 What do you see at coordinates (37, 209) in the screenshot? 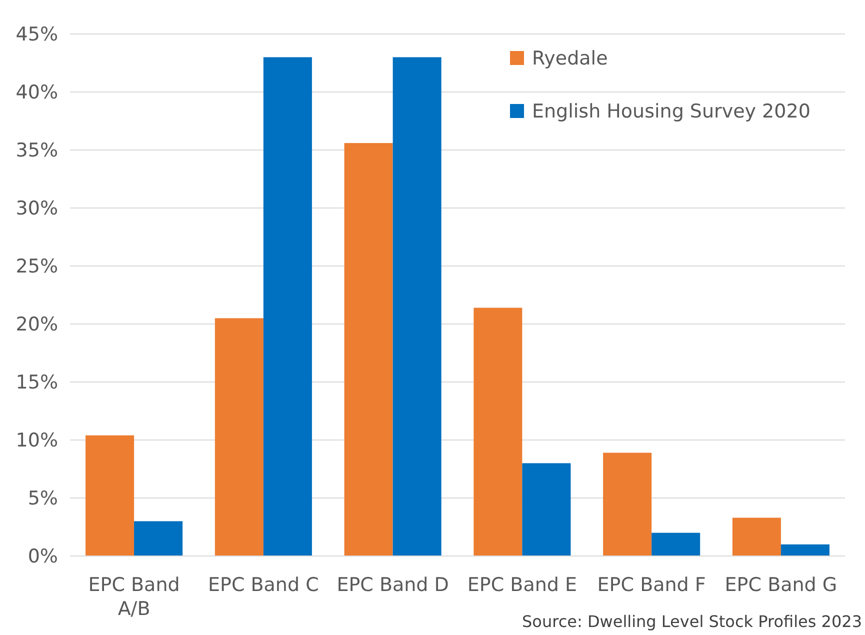
I see `y-tick-label: 30%` at bounding box center [37, 209].